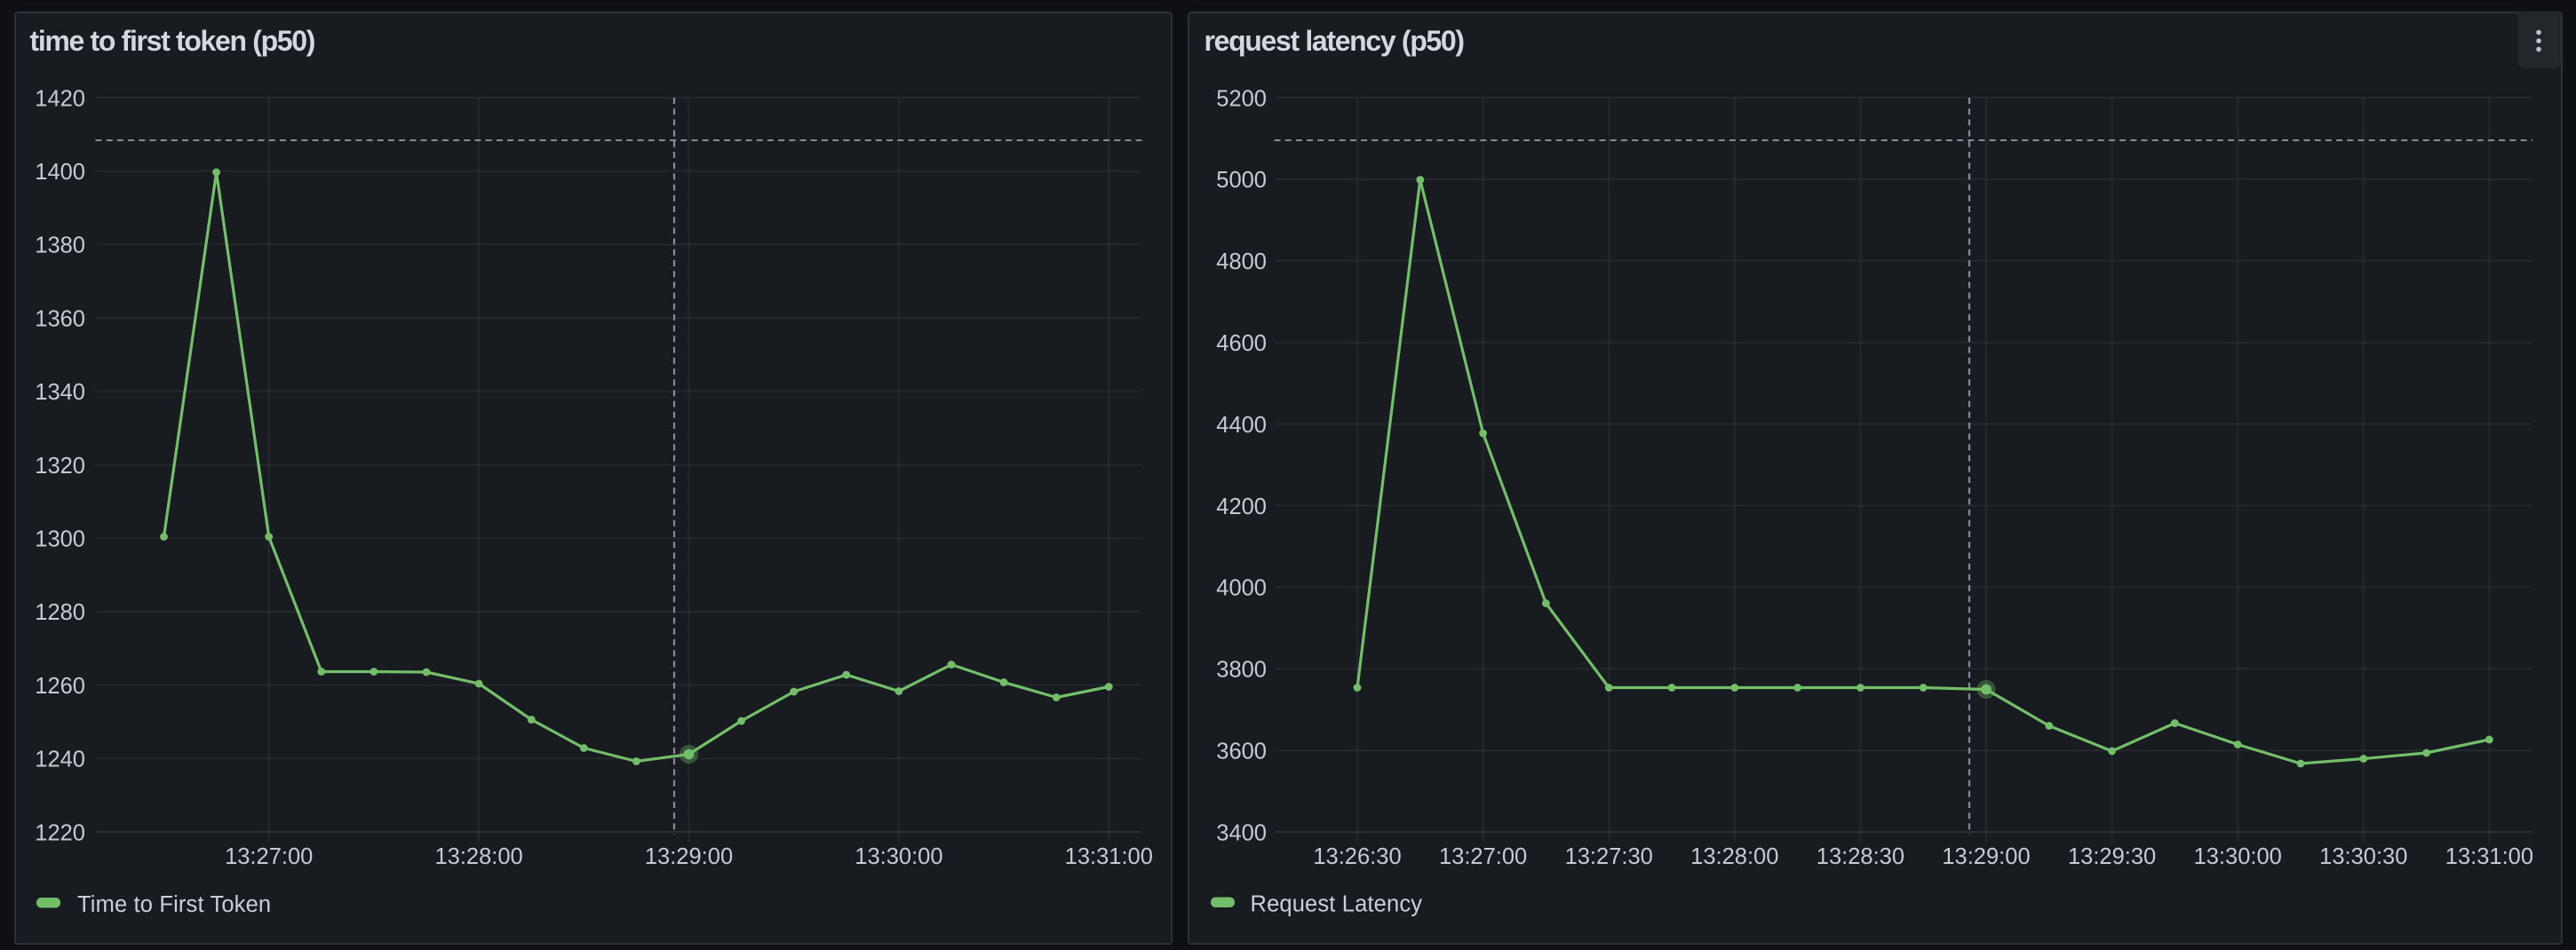 The image size is (2576, 950). I want to click on svg-text: 1280, so click(60, 612).